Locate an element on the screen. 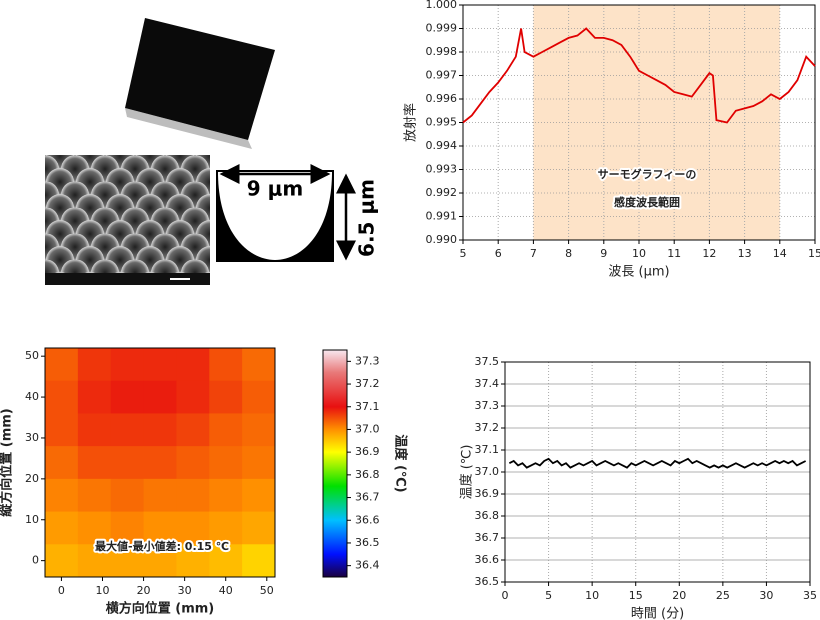  y-tick-label: 0.993 is located at coordinates (442, 169).